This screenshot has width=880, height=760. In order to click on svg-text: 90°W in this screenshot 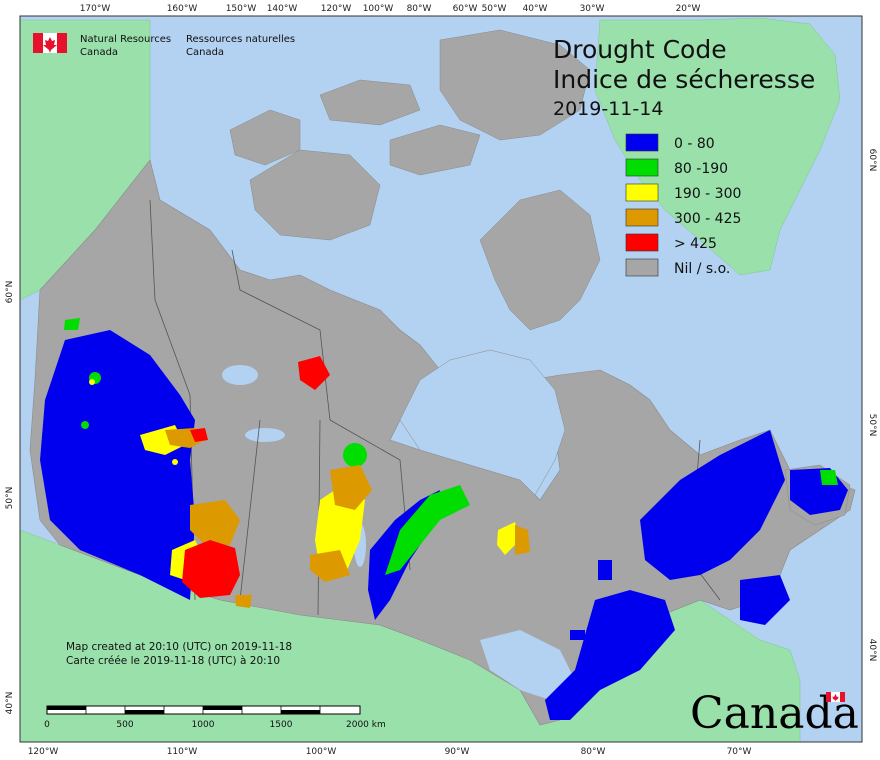, I will do `click(457, 752)`.